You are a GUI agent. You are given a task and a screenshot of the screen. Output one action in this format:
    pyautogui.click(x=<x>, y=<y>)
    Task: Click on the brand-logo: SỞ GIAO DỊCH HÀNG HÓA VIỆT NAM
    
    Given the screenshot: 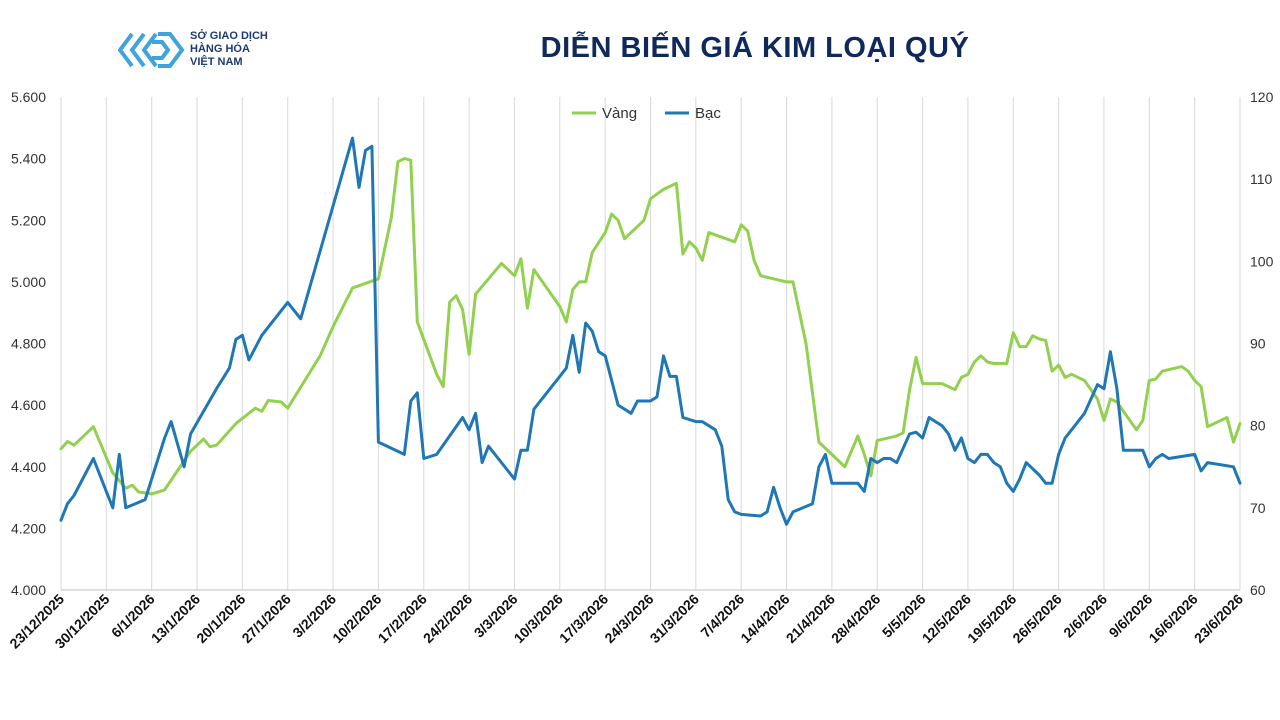 What is the action you would take?
    pyautogui.click(x=218, y=51)
    